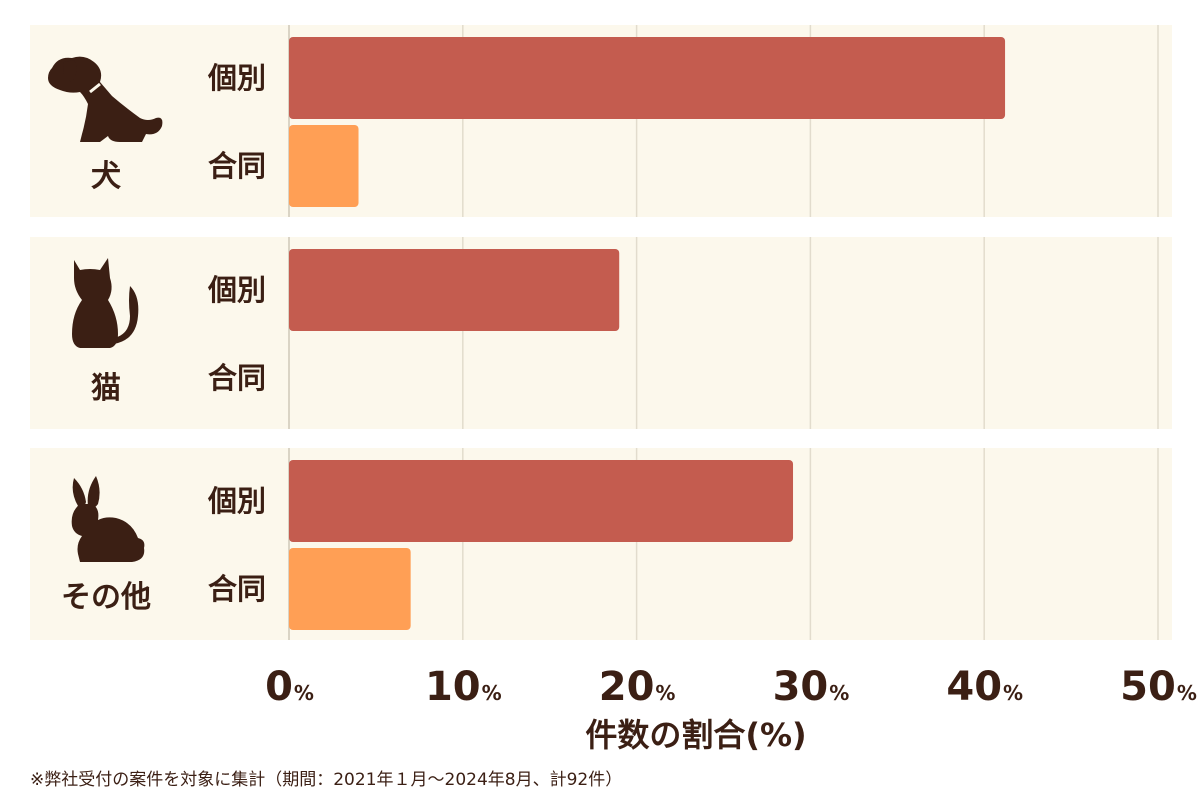  What do you see at coordinates (974, 687) in the screenshot?
I see `x-tick-label: 40` at bounding box center [974, 687].